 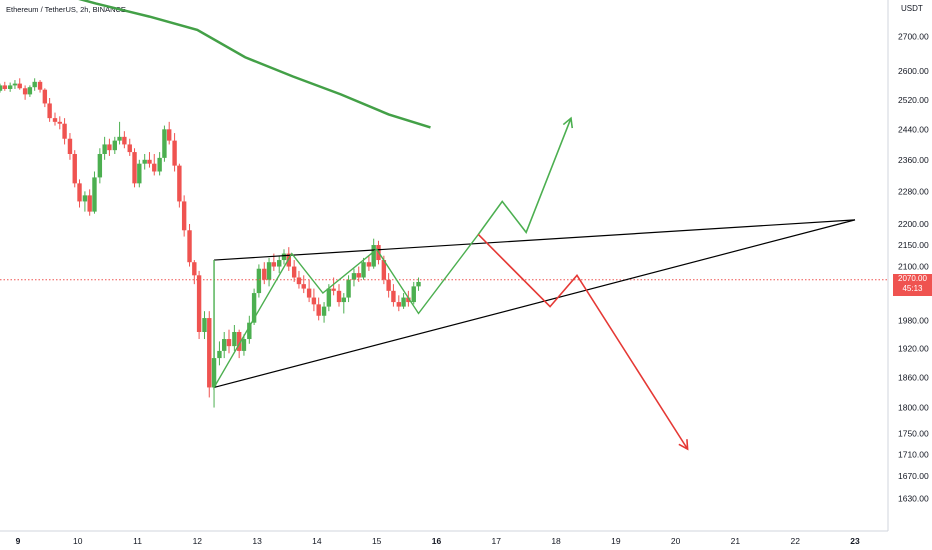 I want to click on candle-countdown: 45:13, so click(x=912, y=288).